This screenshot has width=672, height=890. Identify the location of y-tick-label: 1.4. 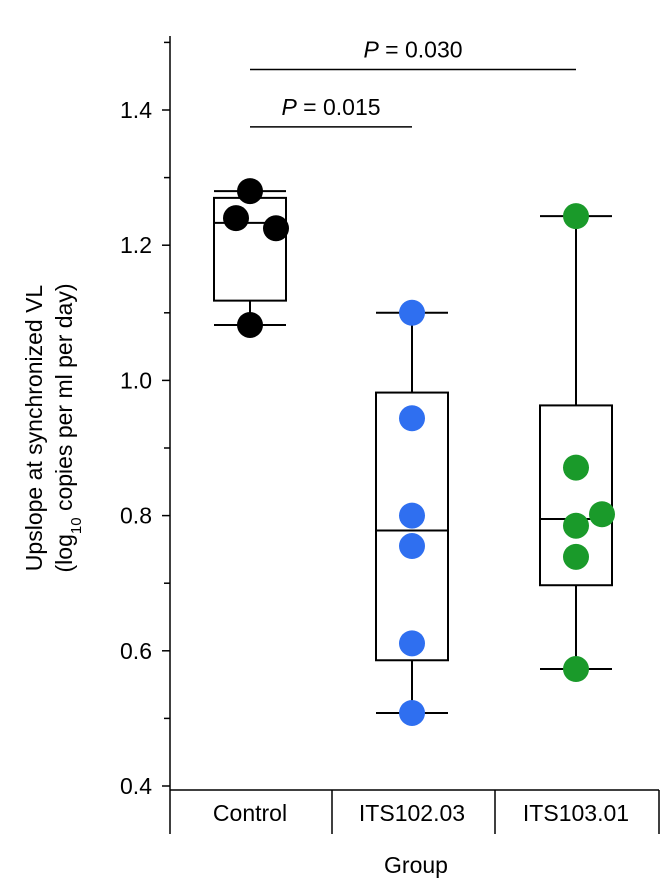
(136, 110).